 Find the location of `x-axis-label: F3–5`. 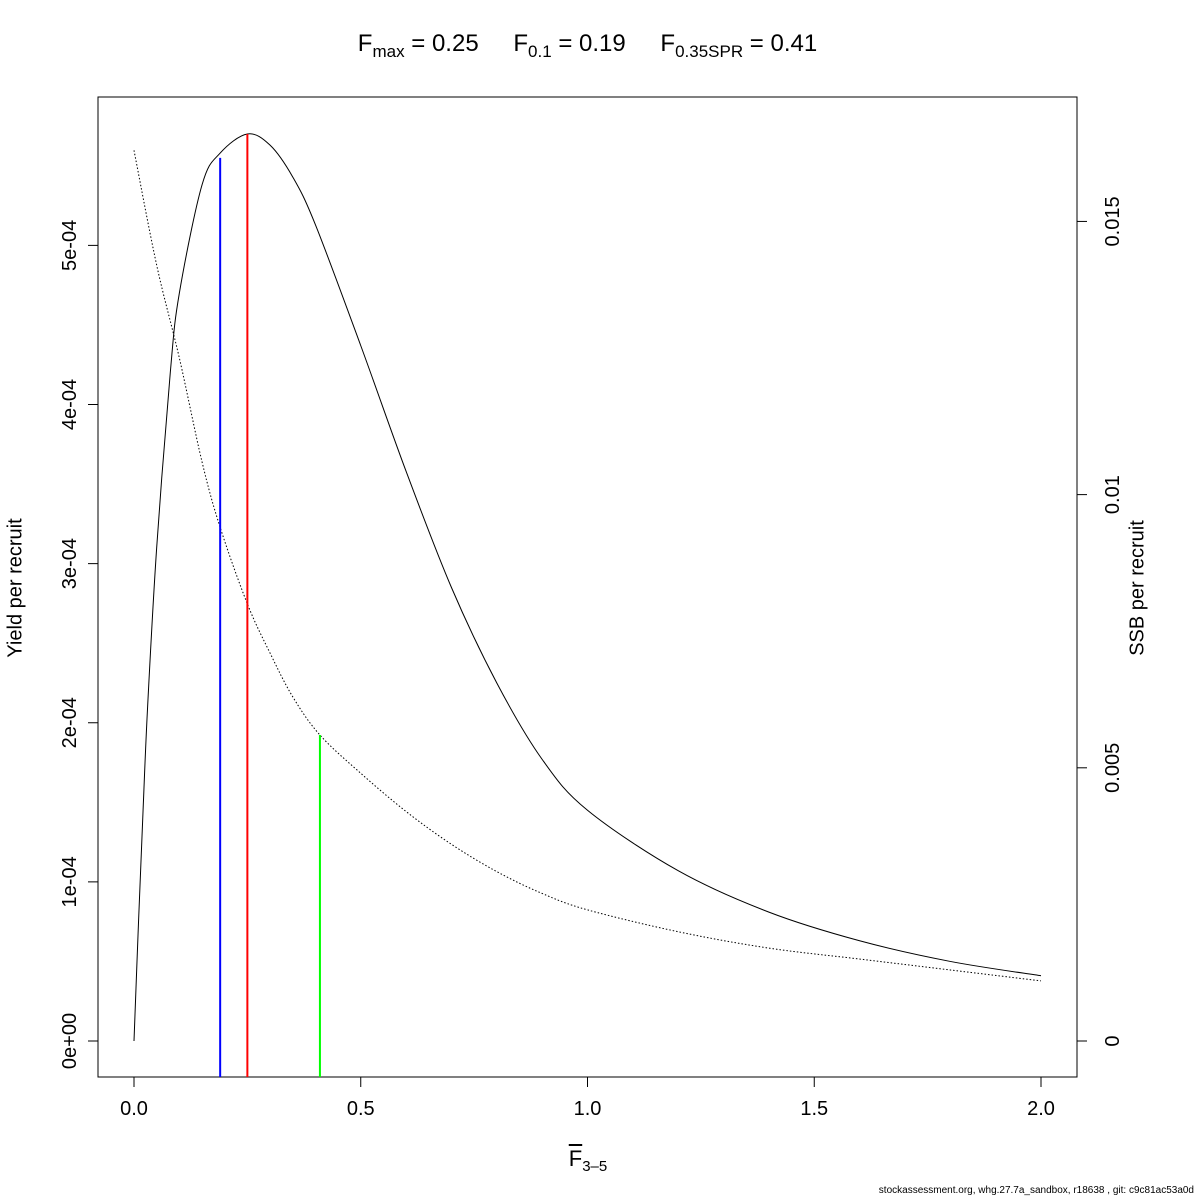

x-axis-label: F3–5 is located at coordinates (588, 1160).